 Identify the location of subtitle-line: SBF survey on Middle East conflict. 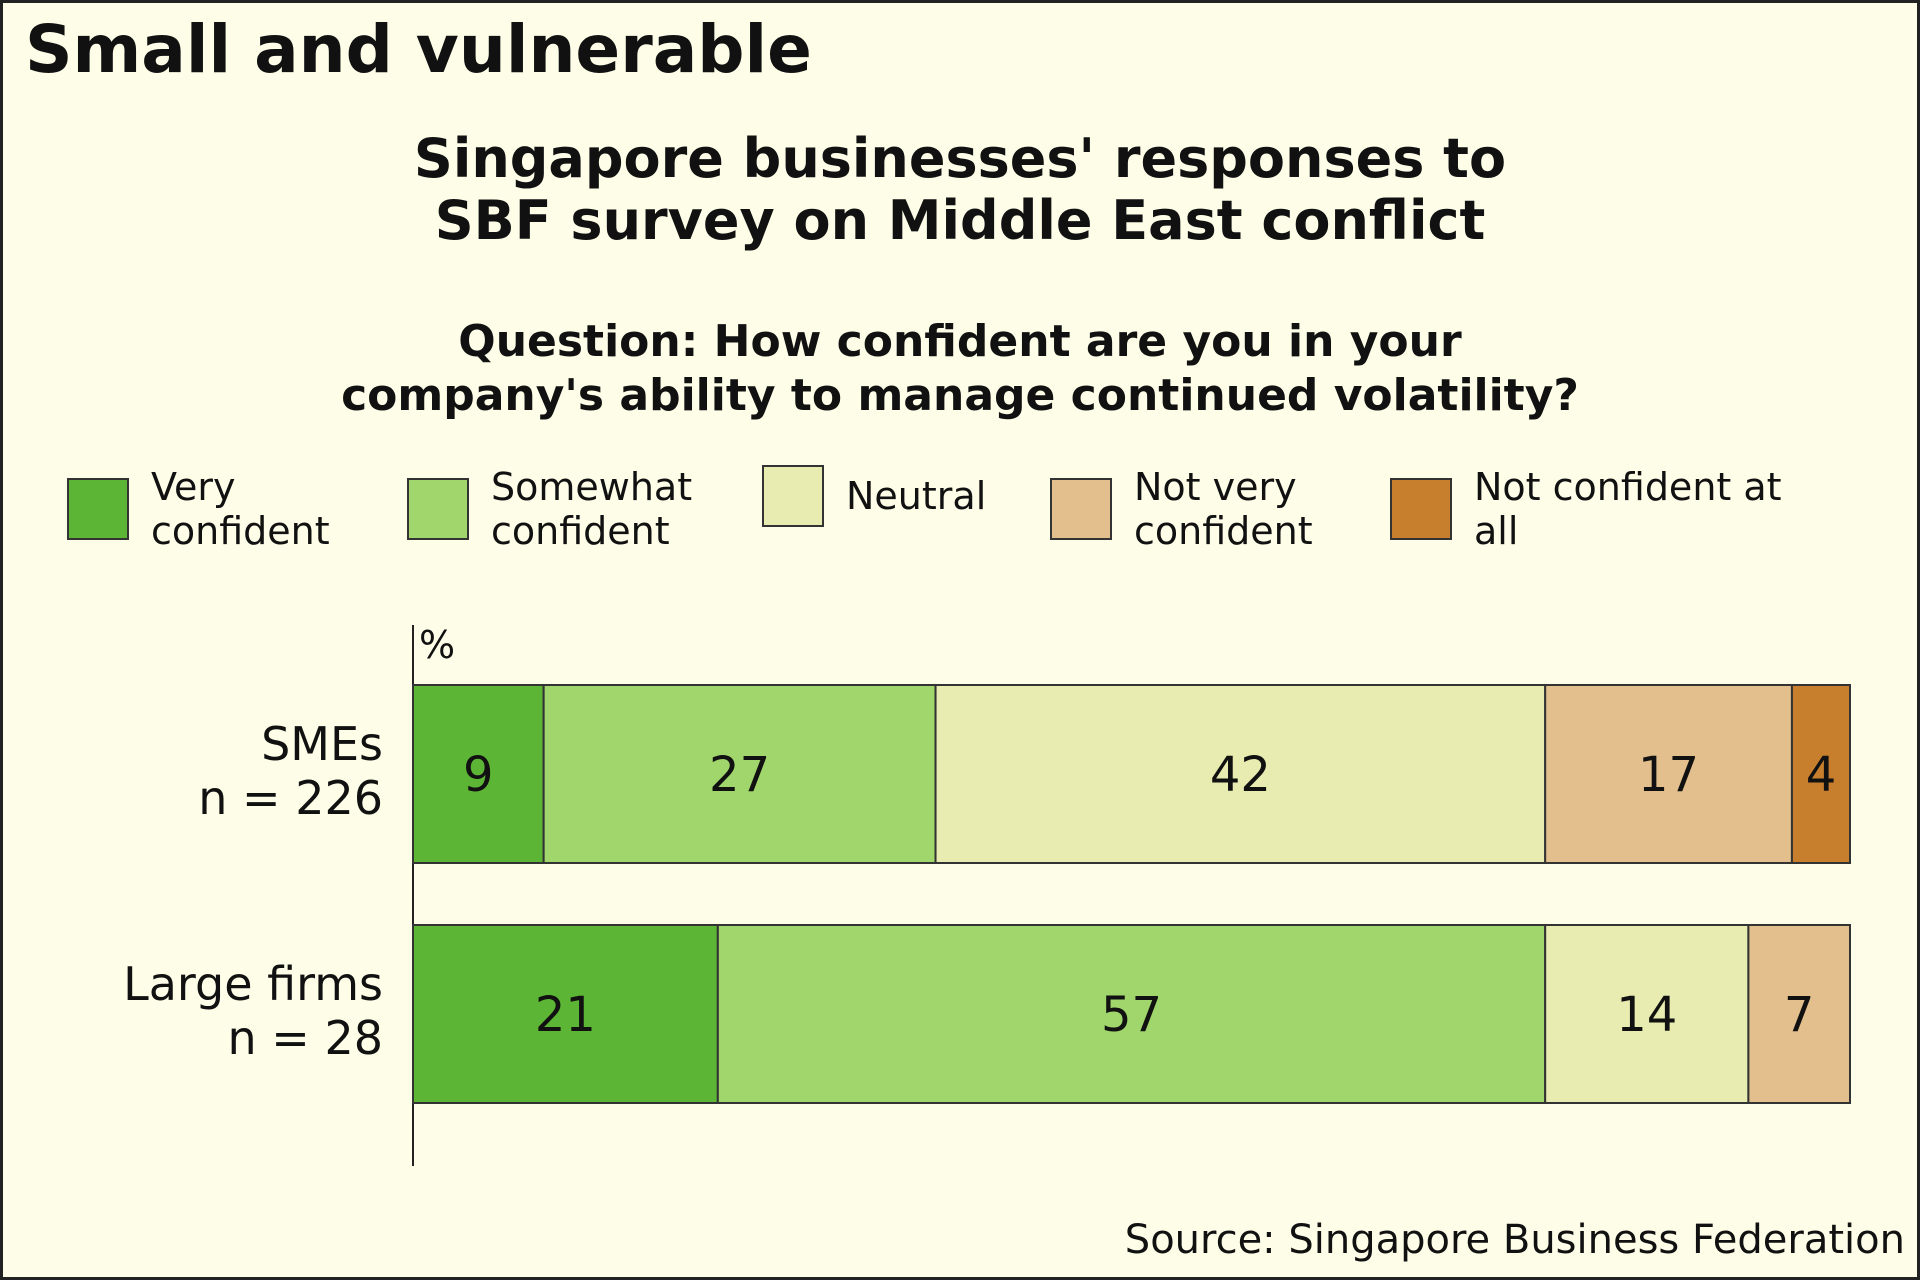
(960, 220).